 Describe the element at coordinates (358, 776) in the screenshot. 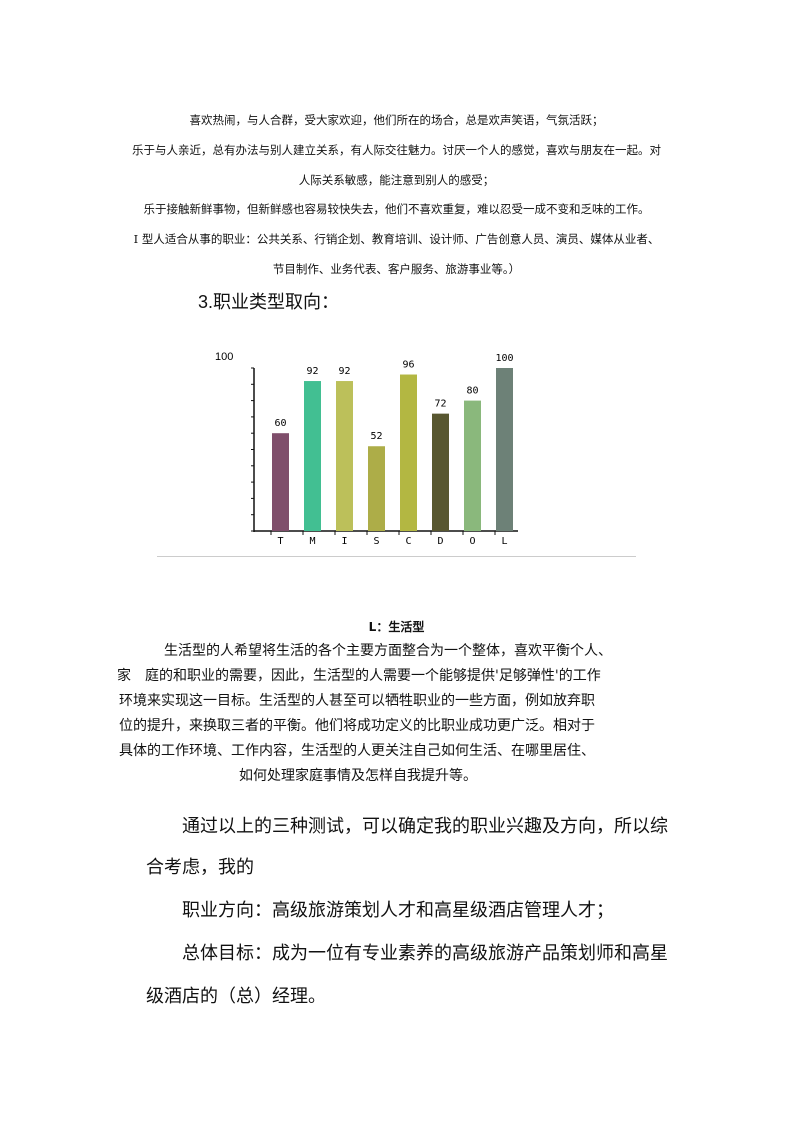

I see `l-type-line: 如何处理家庭事情及怎样自我提升等。` at that location.